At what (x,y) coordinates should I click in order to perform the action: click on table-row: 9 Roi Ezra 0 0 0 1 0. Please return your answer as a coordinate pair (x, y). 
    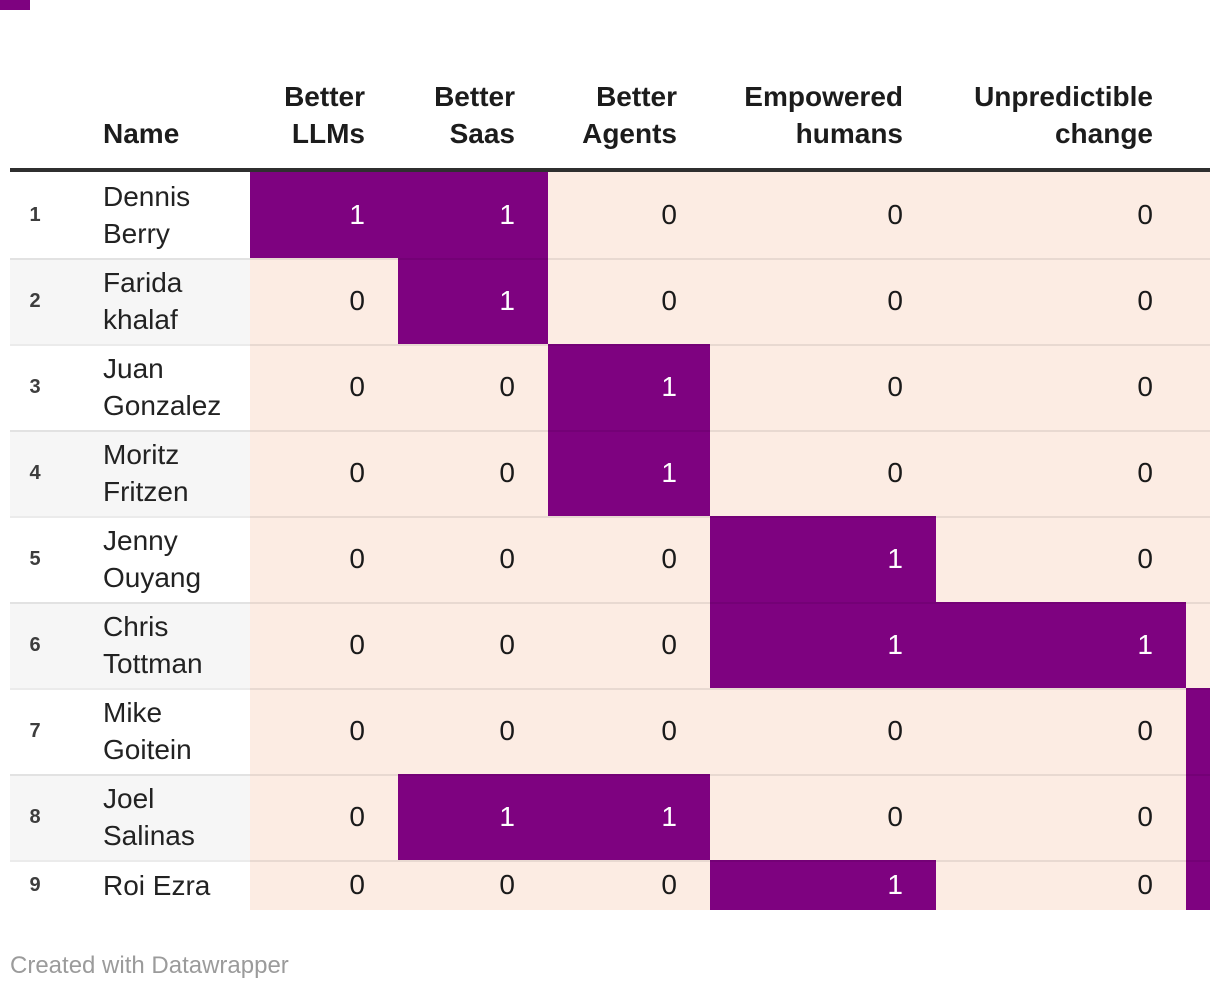
    Looking at the image, I should click on (610, 885).